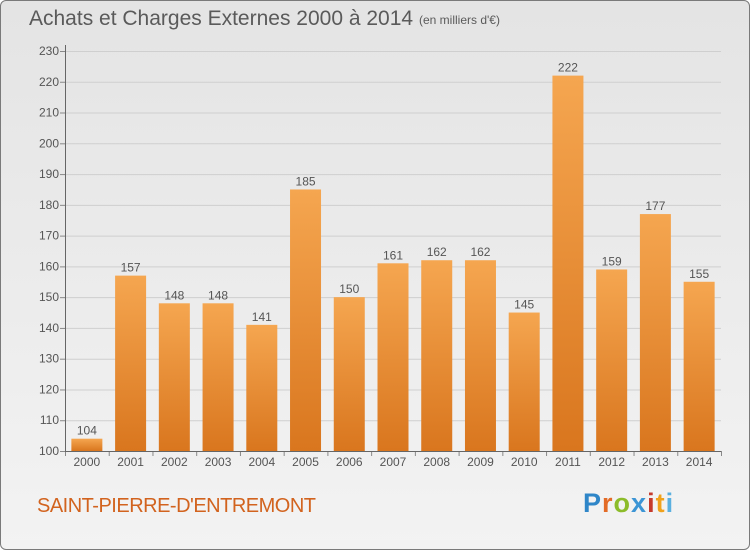  Describe the element at coordinates (611, 462) in the screenshot. I see `x-tick-label-2012: 2012` at that location.